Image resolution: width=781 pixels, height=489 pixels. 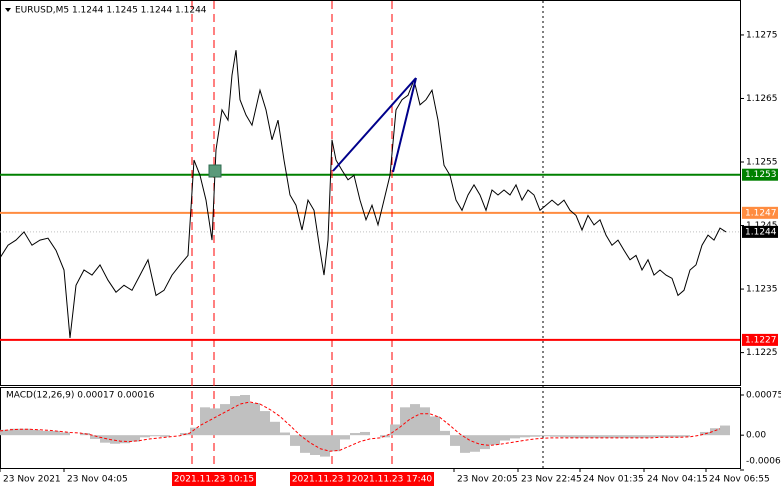 I want to click on y-tick-label: 1.1255, so click(x=762, y=163).